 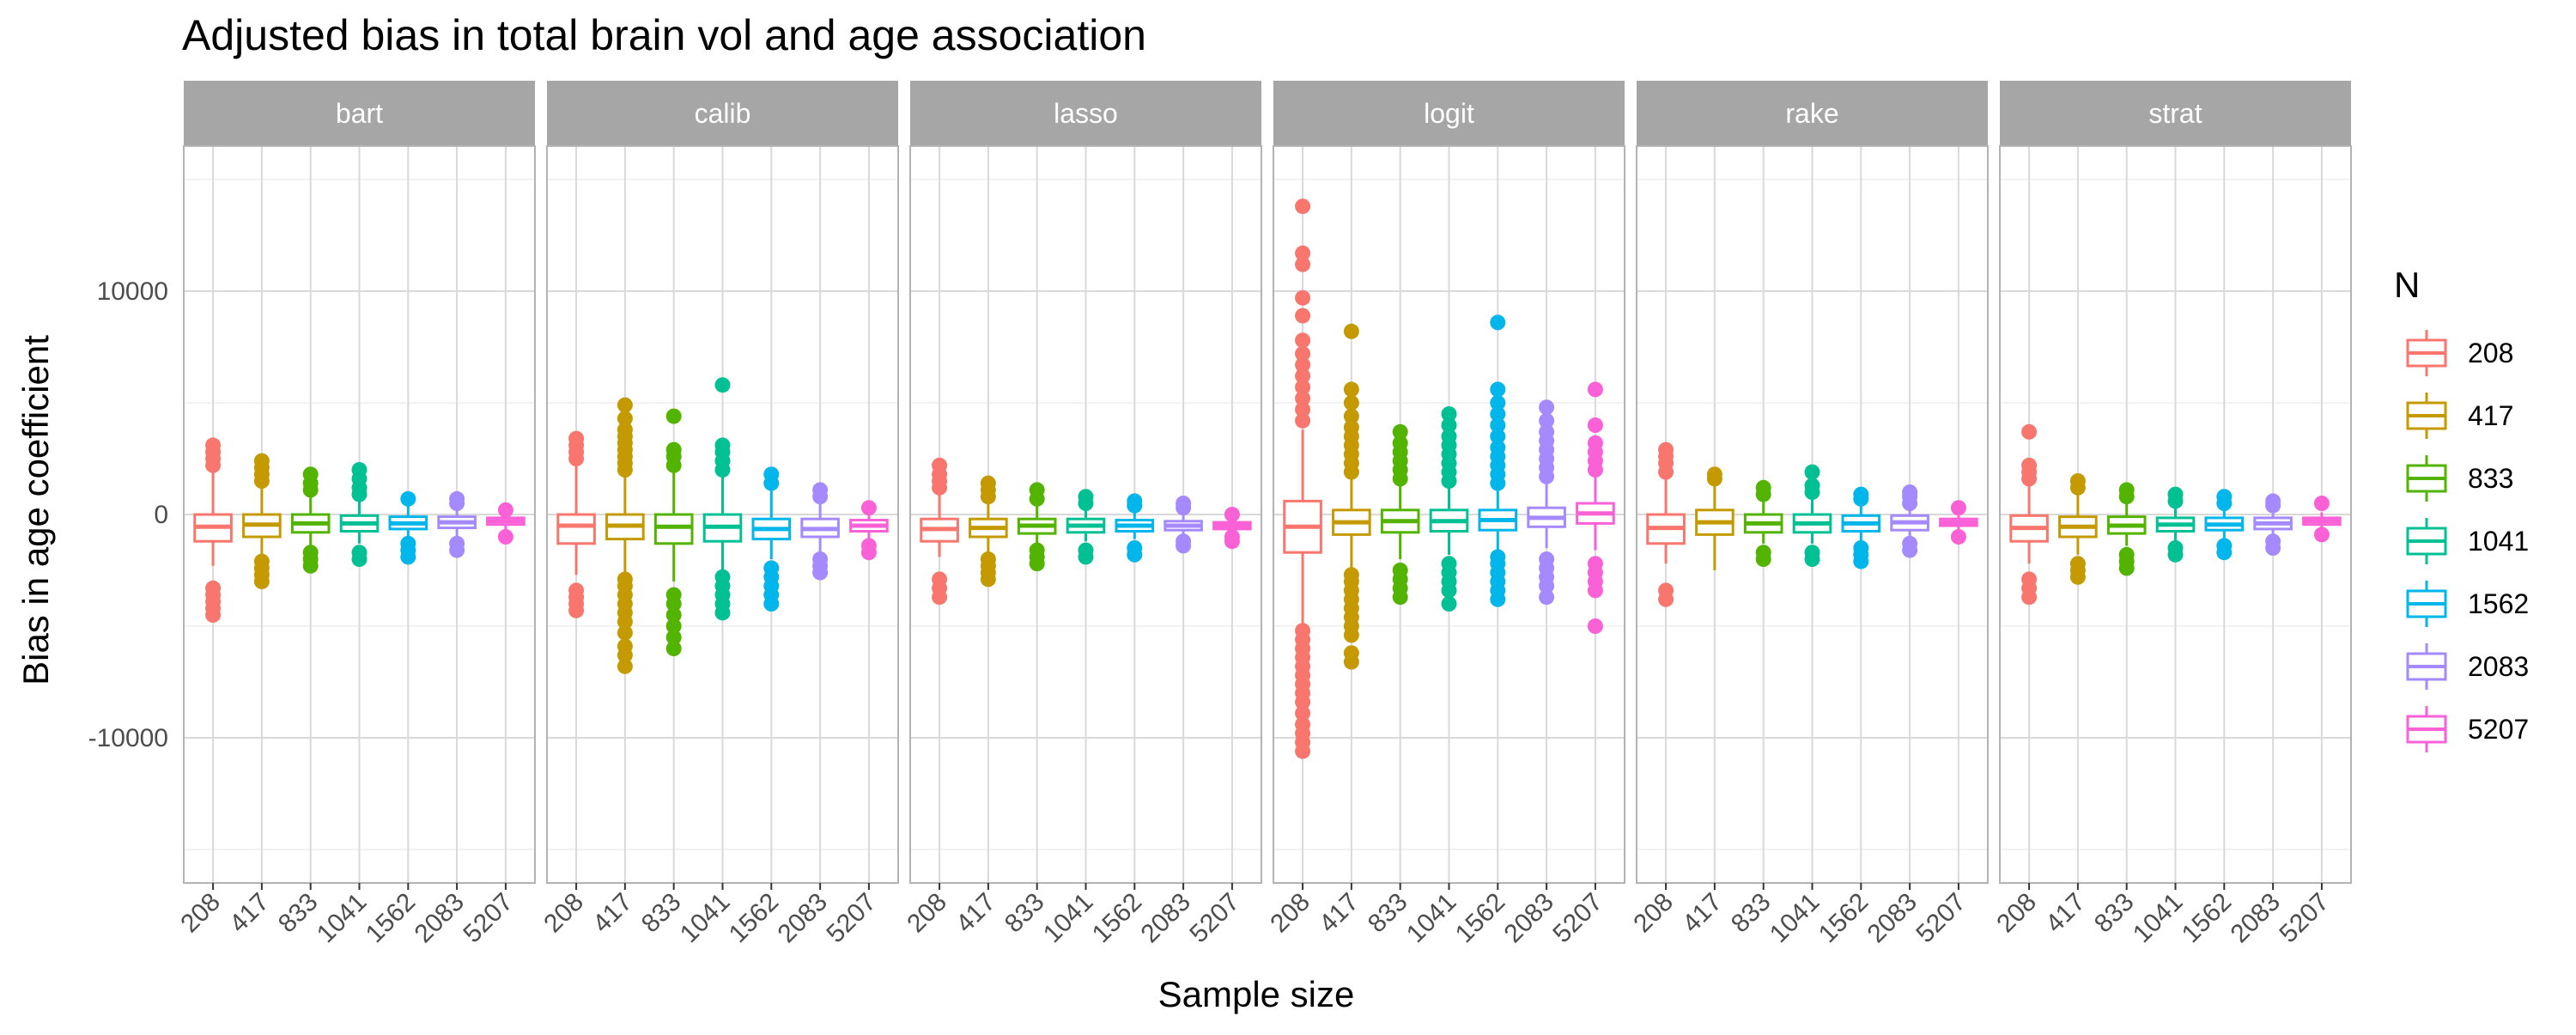 What do you see at coordinates (2490, 478) in the screenshot?
I see `legend-label: 833` at bounding box center [2490, 478].